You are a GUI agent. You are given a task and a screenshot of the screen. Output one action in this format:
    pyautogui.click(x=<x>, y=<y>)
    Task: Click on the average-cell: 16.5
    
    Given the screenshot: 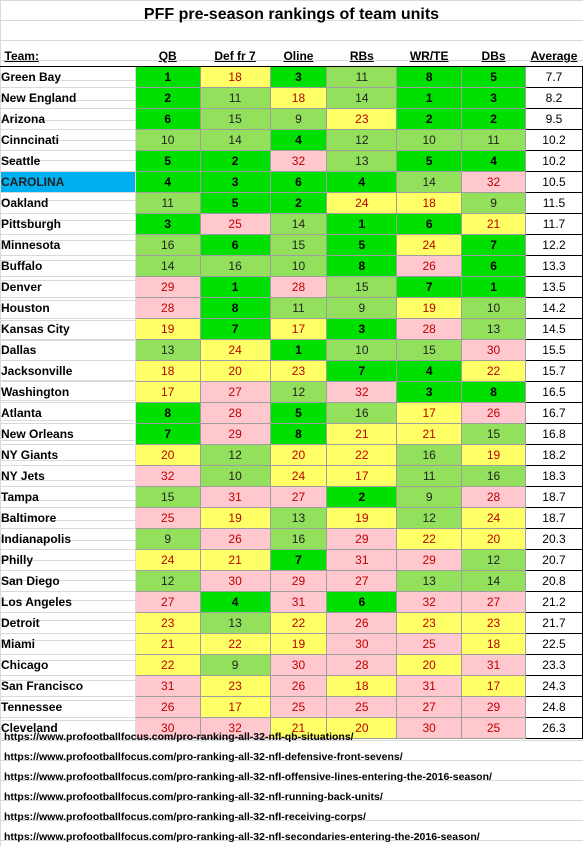 What is the action you would take?
    pyautogui.click(x=553, y=392)
    